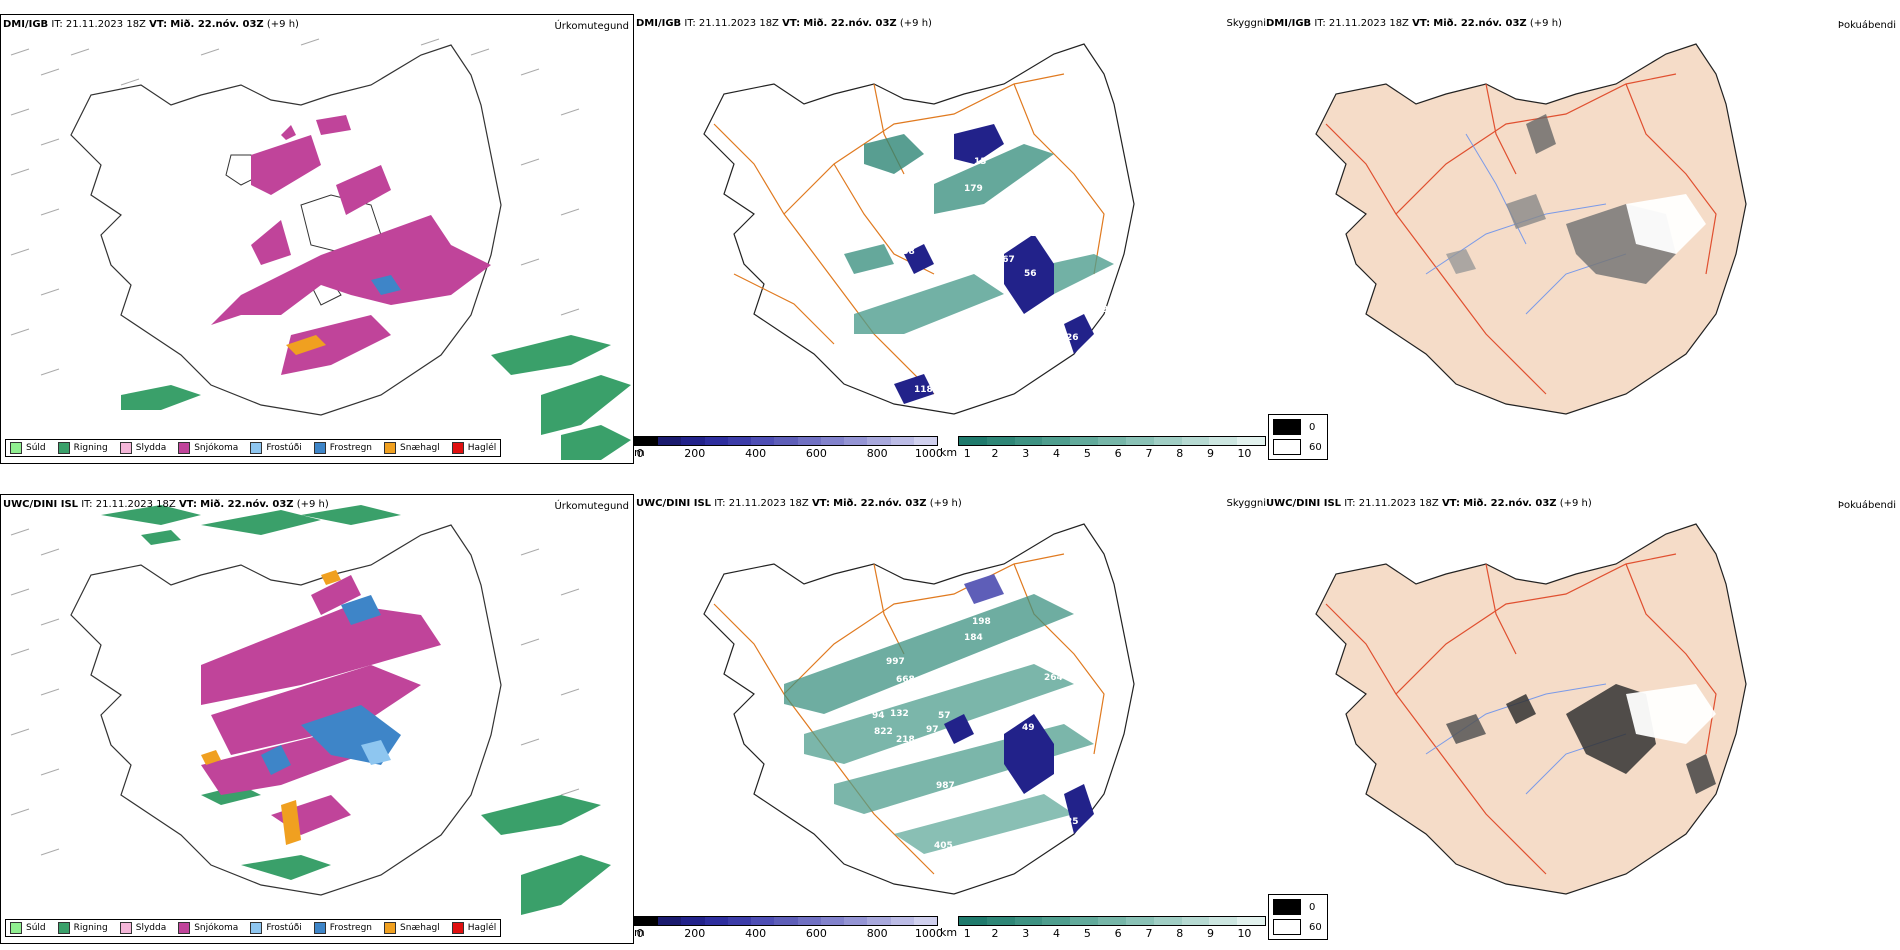  I want to click on vis-label: 900, so click(1183, 832).